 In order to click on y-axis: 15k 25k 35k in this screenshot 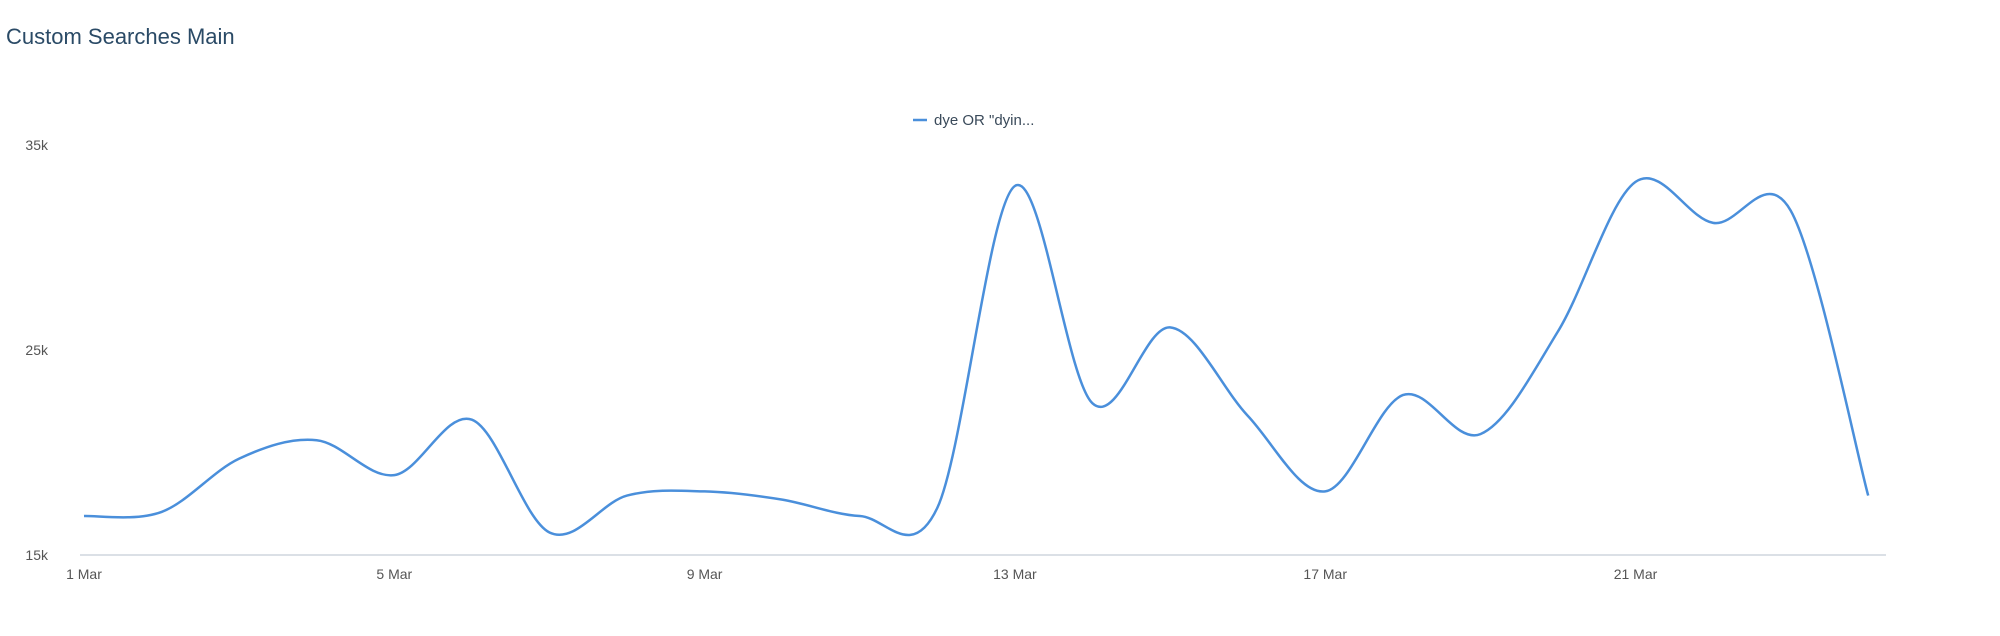, I will do `click(37, 350)`.